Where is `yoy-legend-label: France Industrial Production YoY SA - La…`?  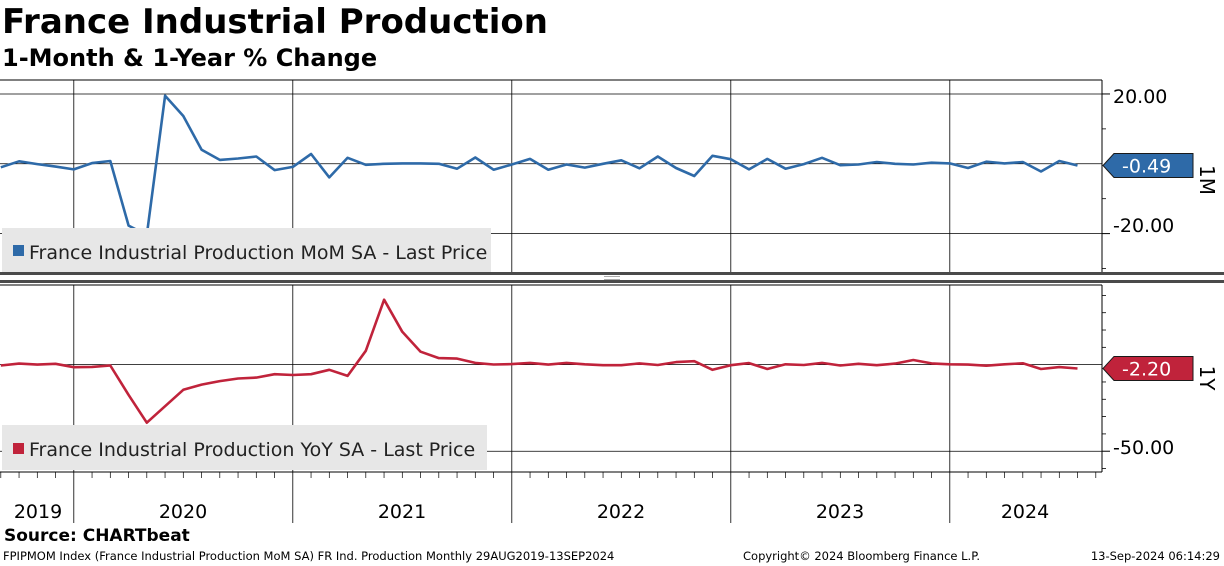 yoy-legend-label: France Industrial Production YoY SA - La… is located at coordinates (252, 450).